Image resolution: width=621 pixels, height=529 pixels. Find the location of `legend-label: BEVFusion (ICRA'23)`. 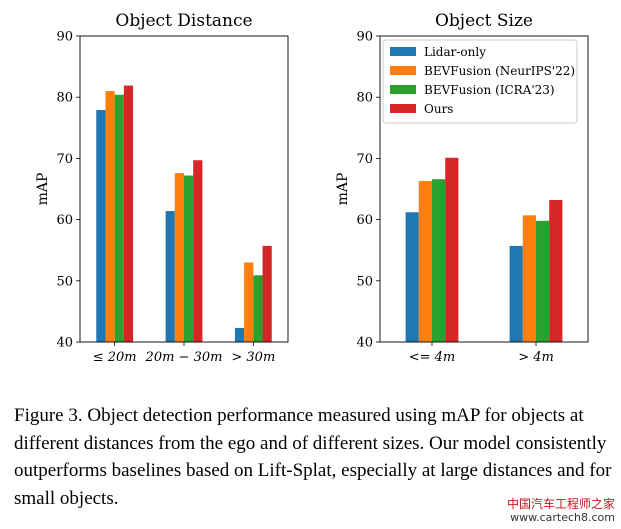

legend-label: BEVFusion (ICRA'23) is located at coordinates (489, 90).